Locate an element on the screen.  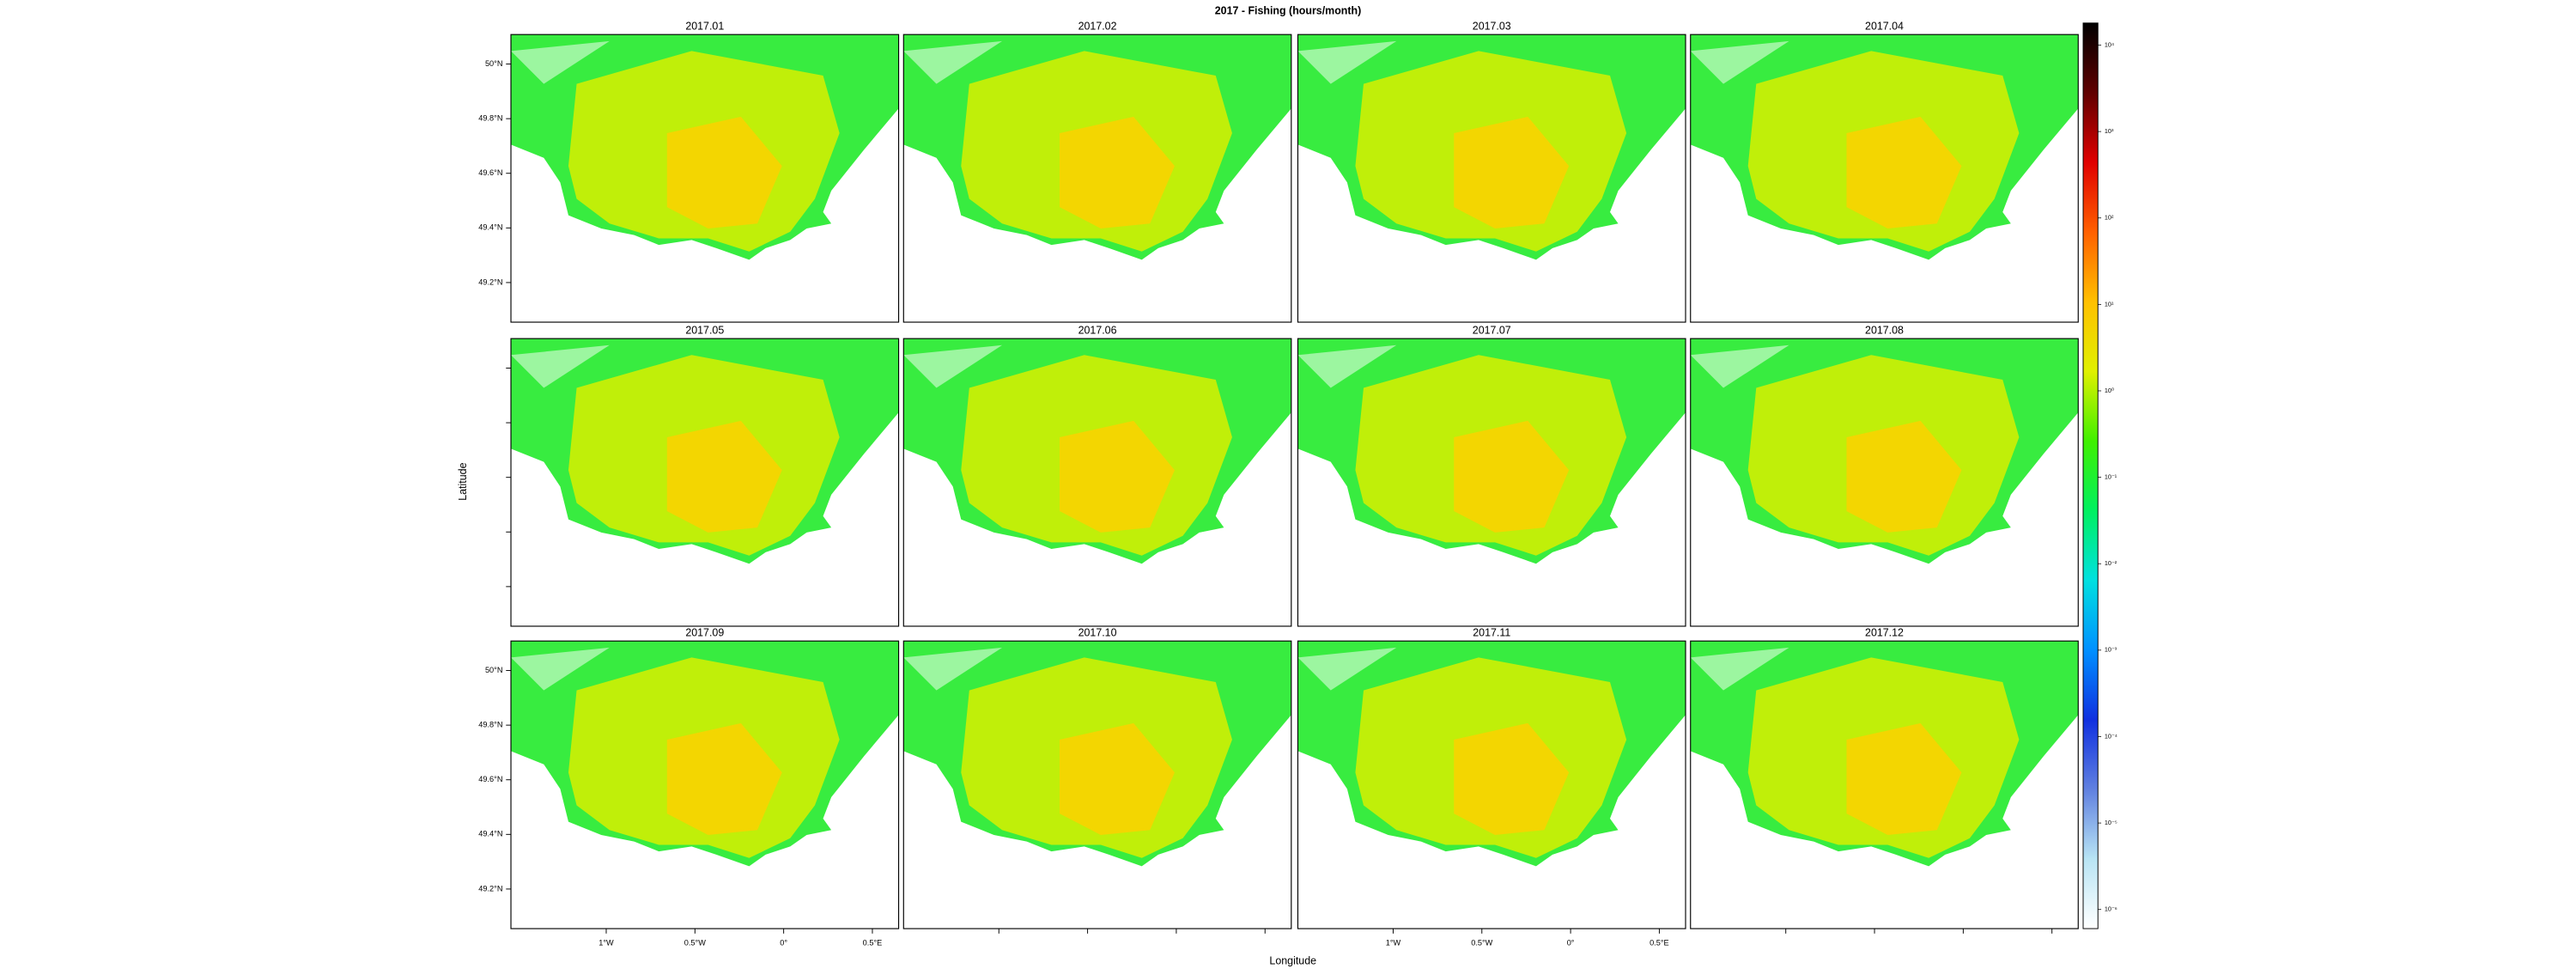
panel-title: 2017.05 is located at coordinates (704, 330).